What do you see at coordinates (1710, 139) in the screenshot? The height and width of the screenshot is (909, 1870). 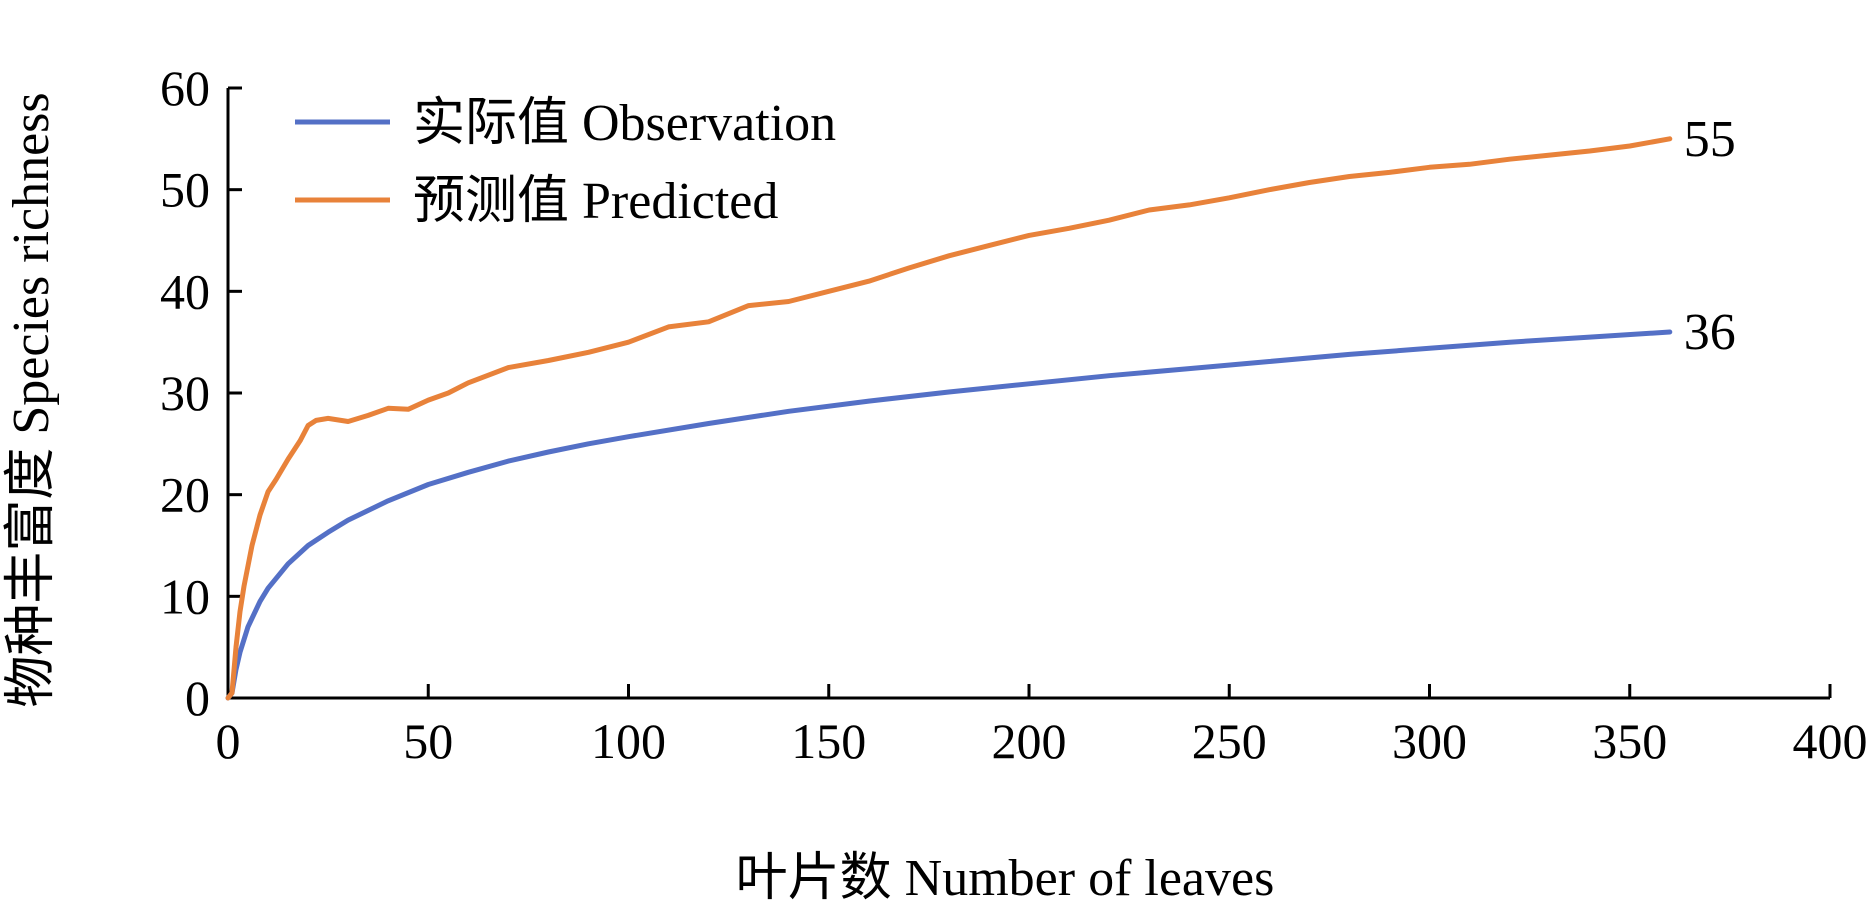 I see `end-label-predicted: 55` at bounding box center [1710, 139].